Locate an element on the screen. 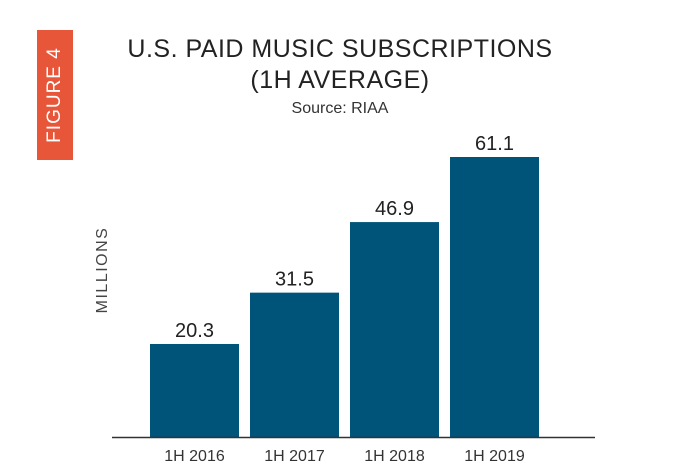 This screenshot has height=474, width=680. data-label: 20.3 is located at coordinates (194, 331).